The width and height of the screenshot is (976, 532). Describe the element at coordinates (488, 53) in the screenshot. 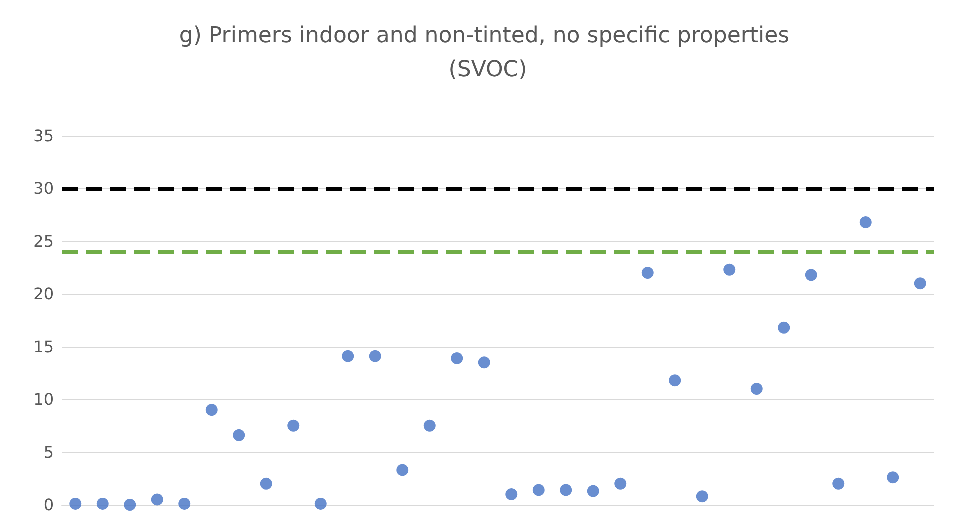

I see `chart-title: g) Primers indoor and non-tinted, no specific properties (SVOC)` at that location.